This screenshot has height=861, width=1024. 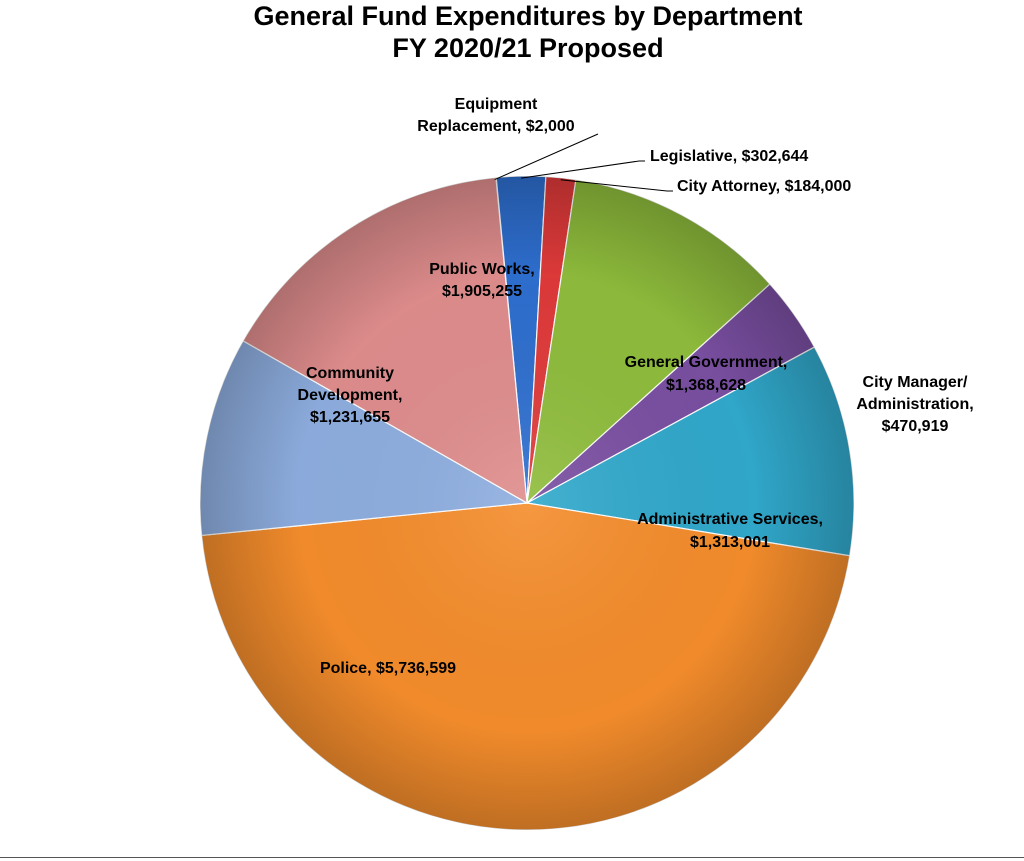 What do you see at coordinates (482, 280) in the screenshot?
I see `slice-label-public-works: Public Works, $1,905,255` at bounding box center [482, 280].